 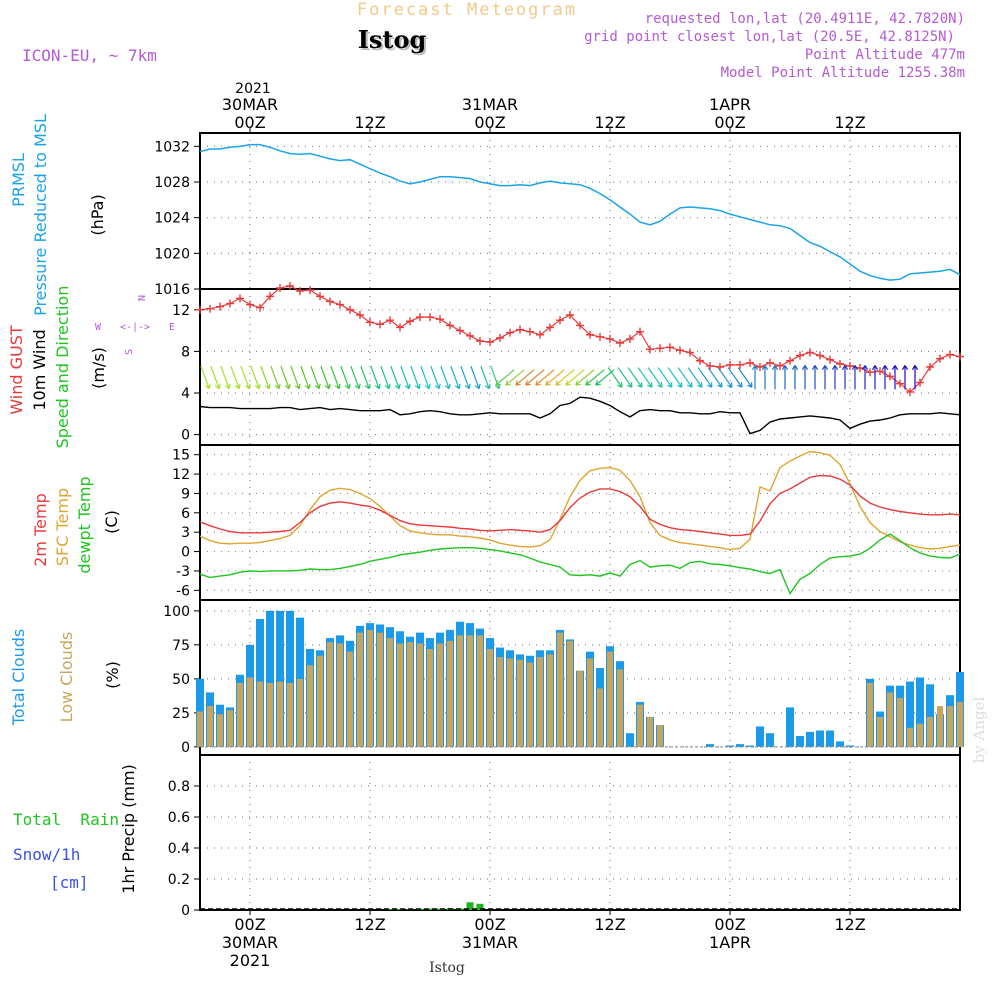 I want to click on t2m-line, so click(x=580, y=505).